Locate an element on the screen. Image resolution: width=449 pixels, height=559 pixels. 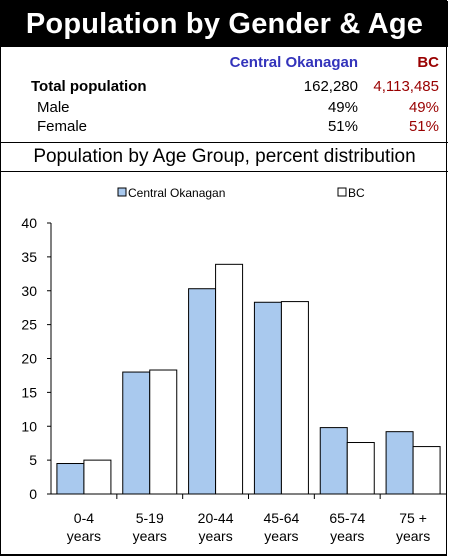
y-tick-label: 25 is located at coordinates (29, 325).